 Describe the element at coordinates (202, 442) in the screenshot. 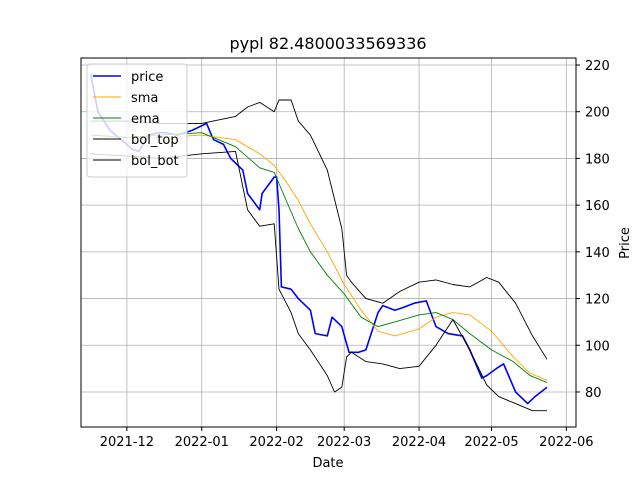

I see `x-tick-label: 2022-01` at that location.